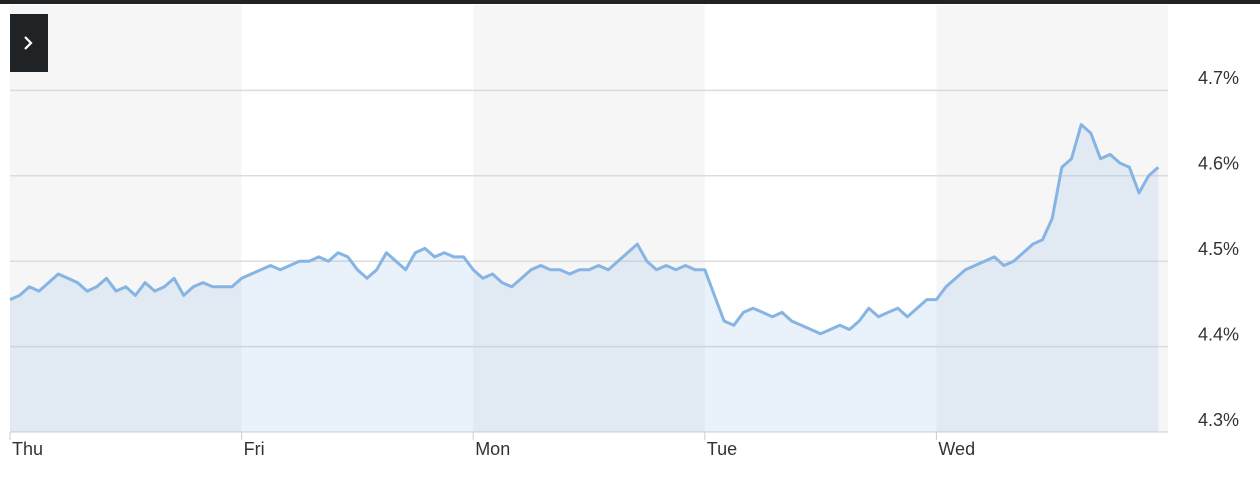 The image size is (1260, 480). What do you see at coordinates (1218, 78) in the screenshot?
I see `y-tick-label: 4.7%` at bounding box center [1218, 78].